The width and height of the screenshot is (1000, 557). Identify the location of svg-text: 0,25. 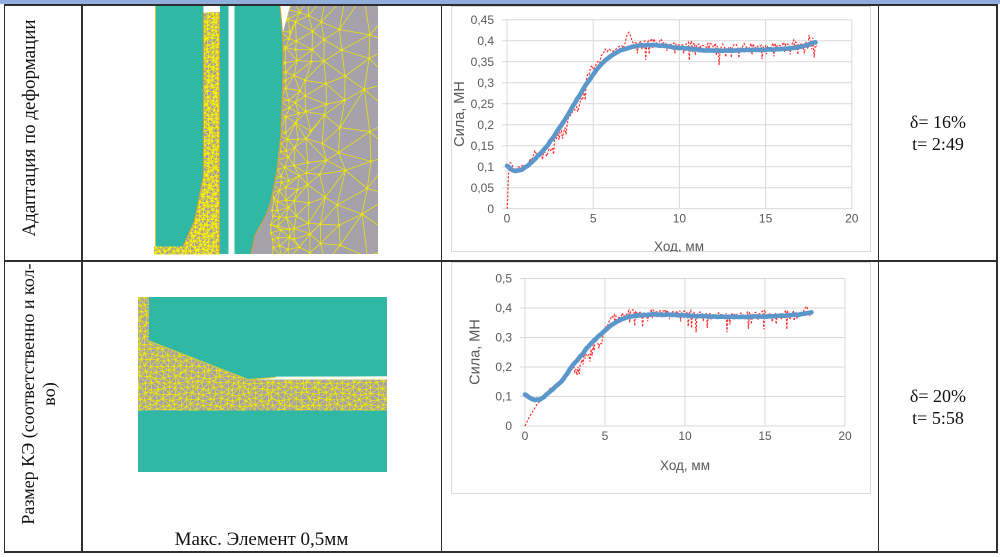
(483, 104).